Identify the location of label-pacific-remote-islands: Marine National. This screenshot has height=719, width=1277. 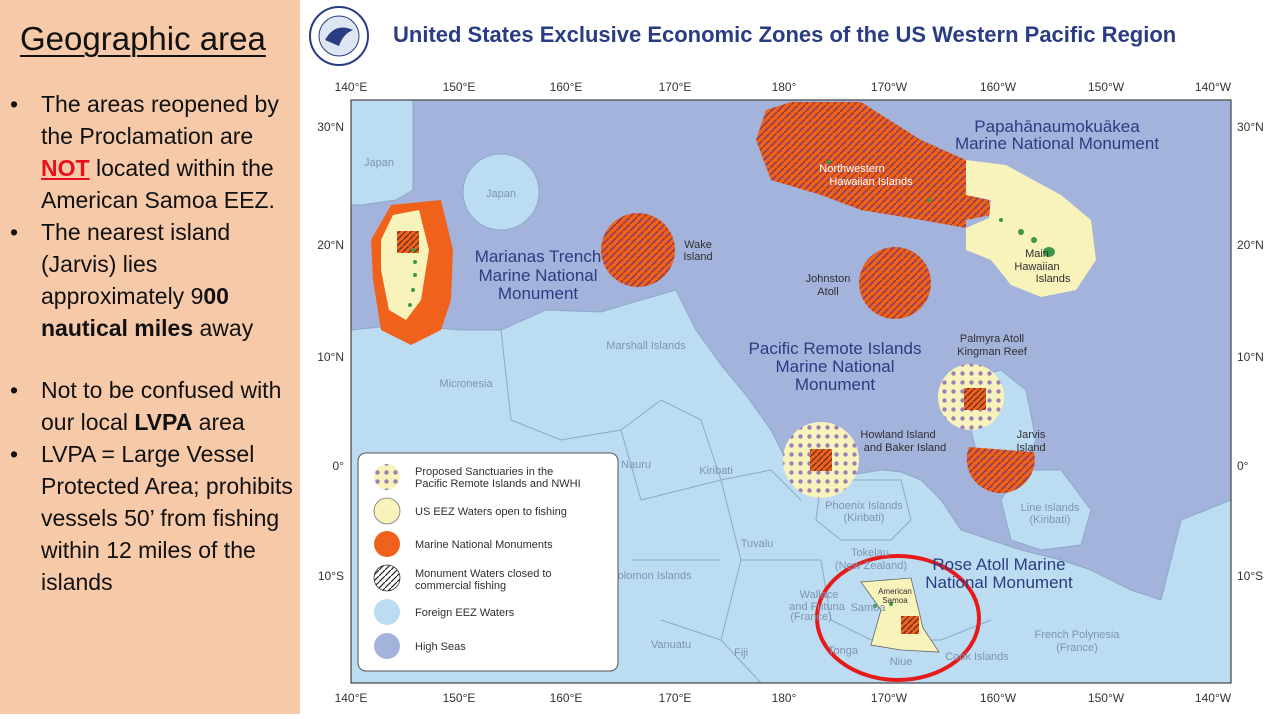
(834, 366).